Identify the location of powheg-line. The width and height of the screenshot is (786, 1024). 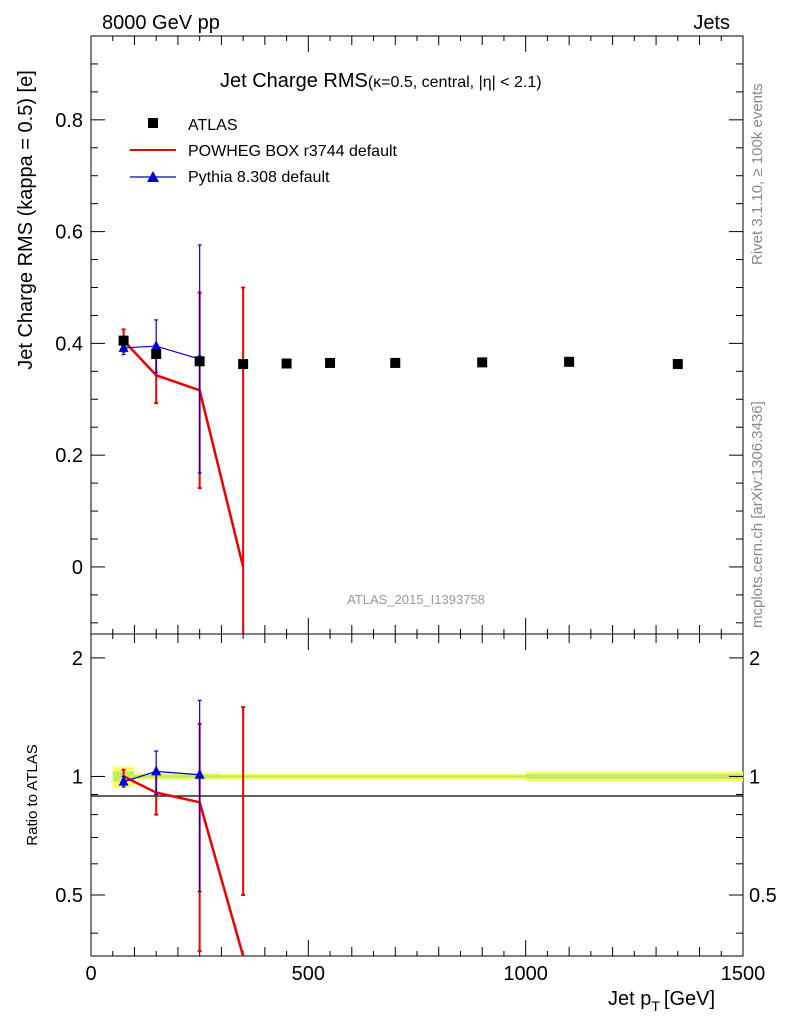
(183, 453).